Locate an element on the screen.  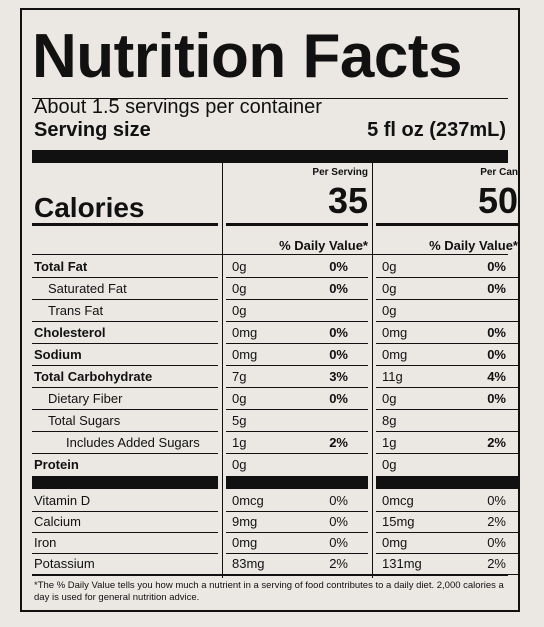
nutrient-name: Potassium is located at coordinates (64, 563).